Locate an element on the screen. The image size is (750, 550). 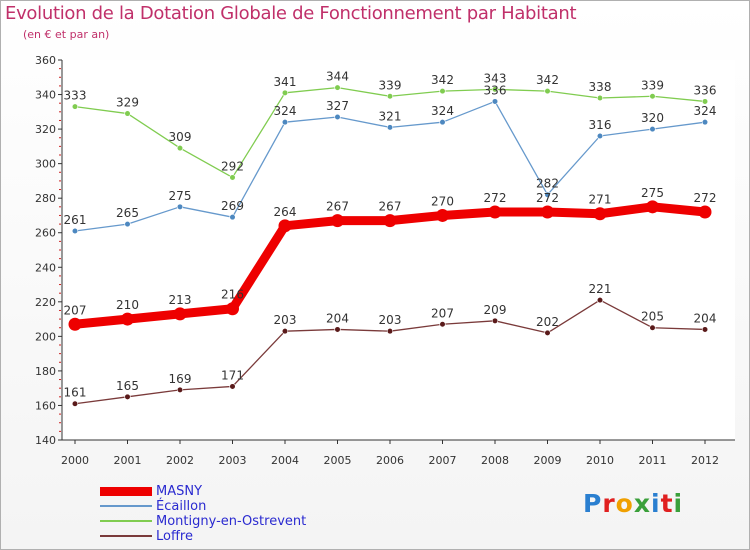
y-tick-label: 160 is located at coordinates (45, 405).